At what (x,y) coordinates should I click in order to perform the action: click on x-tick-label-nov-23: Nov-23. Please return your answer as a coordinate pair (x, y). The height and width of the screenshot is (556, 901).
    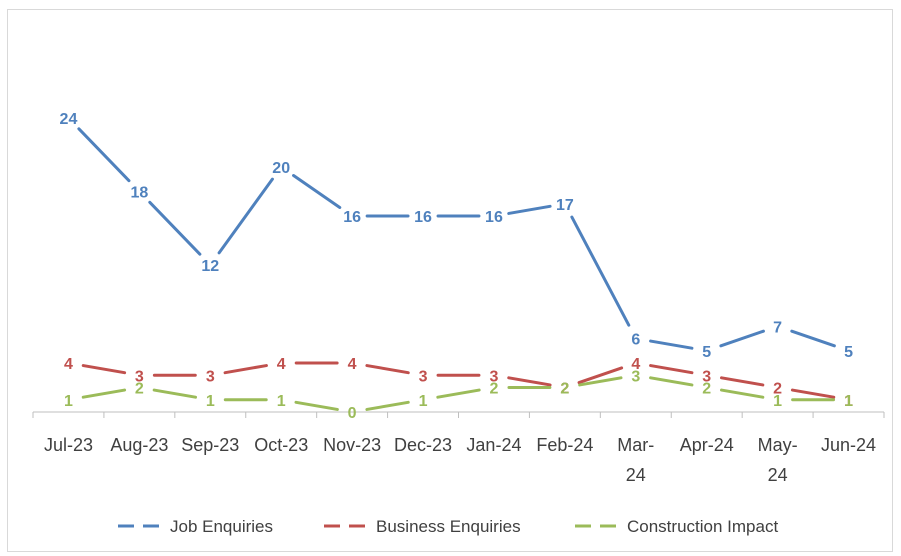
    Looking at the image, I should click on (352, 445).